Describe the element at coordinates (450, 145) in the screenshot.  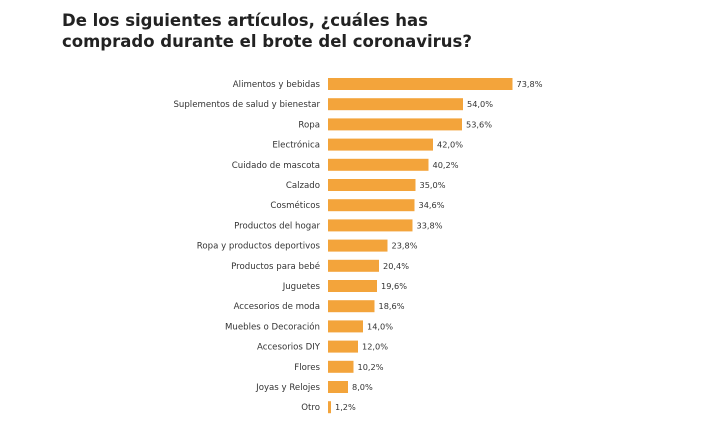
I see `value-label: 42,0%` at that location.